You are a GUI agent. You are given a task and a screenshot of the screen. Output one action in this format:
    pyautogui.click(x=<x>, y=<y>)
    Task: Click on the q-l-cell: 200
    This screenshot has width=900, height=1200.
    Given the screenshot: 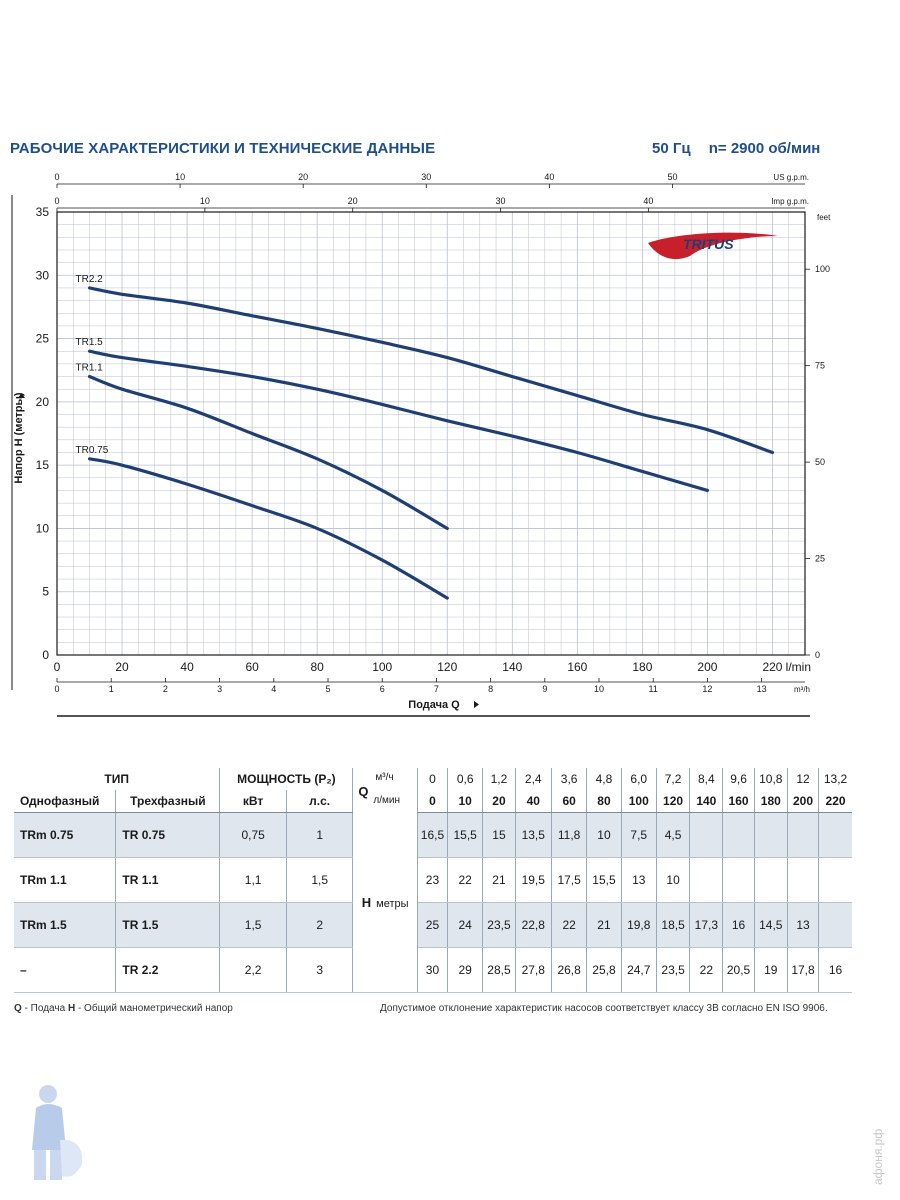 What is the action you would take?
    pyautogui.click(x=803, y=801)
    